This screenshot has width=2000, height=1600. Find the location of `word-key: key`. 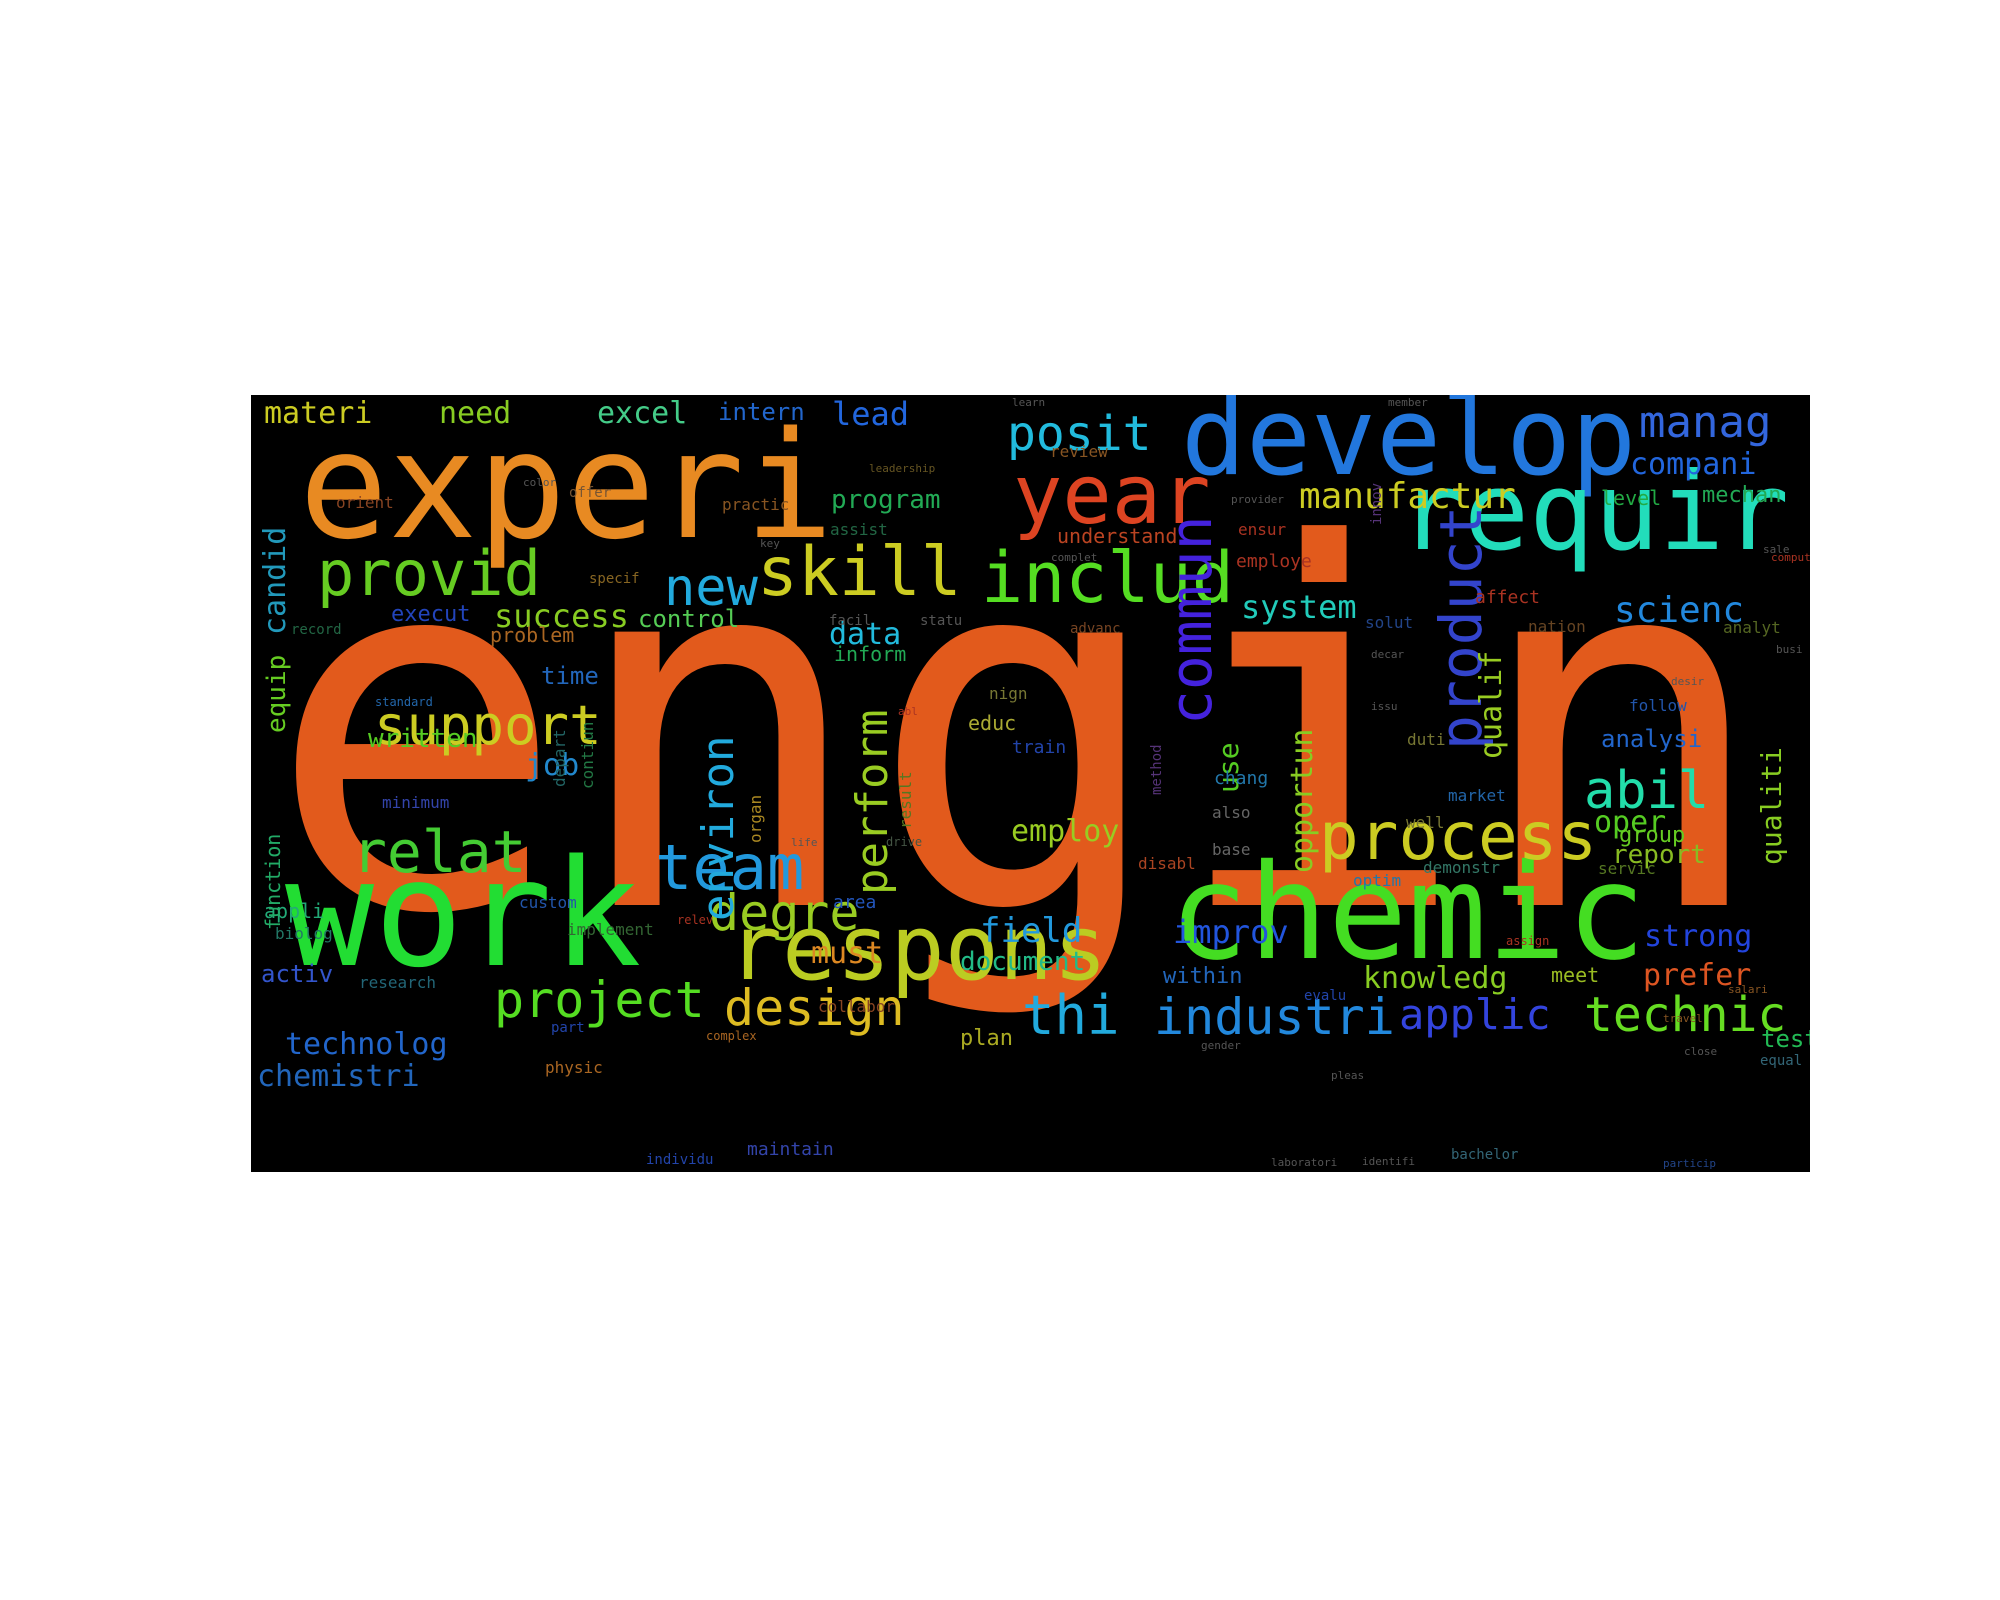

word-key: key is located at coordinates (770, 543).